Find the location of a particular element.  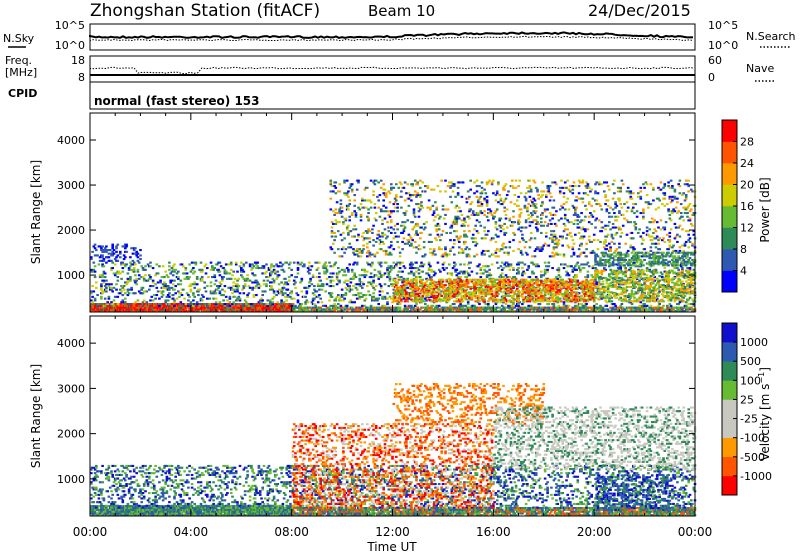

noise-search-tick-low: 10^0 is located at coordinates (723, 45).